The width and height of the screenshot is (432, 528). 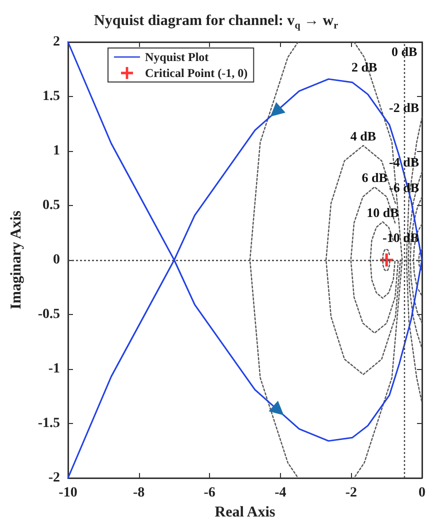 What do you see at coordinates (364, 66) in the screenshot?
I see `annotation: 2 dB` at bounding box center [364, 66].